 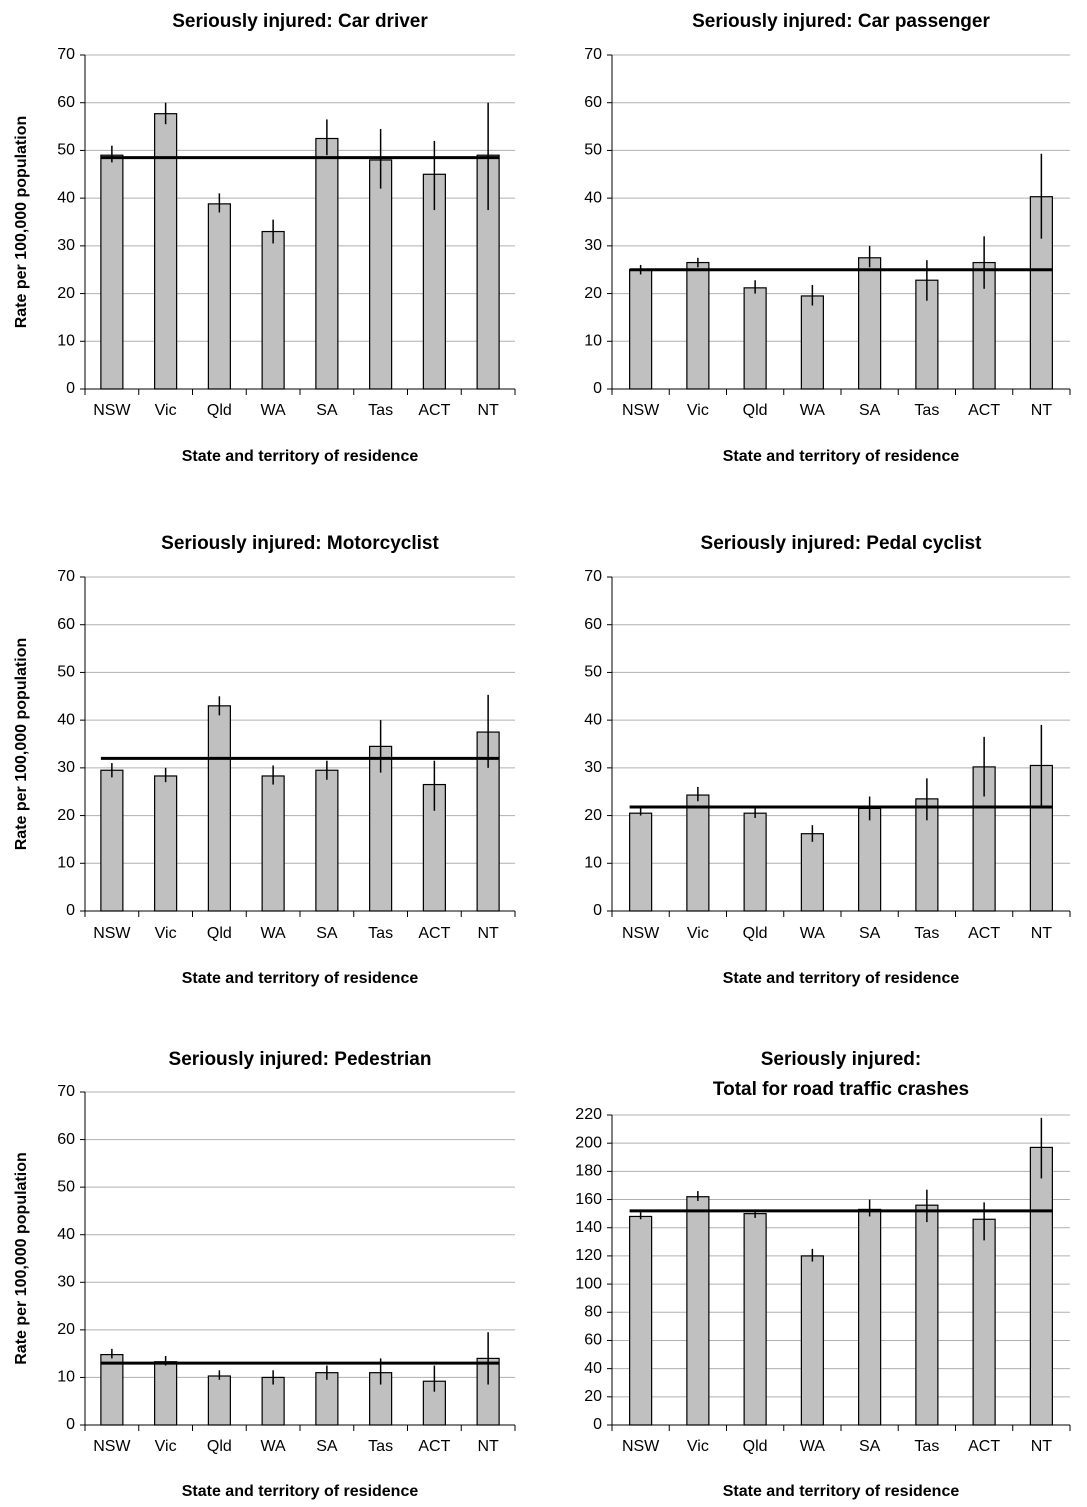 What do you see at coordinates (841, 1059) in the screenshot?
I see `chart-title: Seriously injured:` at bounding box center [841, 1059].